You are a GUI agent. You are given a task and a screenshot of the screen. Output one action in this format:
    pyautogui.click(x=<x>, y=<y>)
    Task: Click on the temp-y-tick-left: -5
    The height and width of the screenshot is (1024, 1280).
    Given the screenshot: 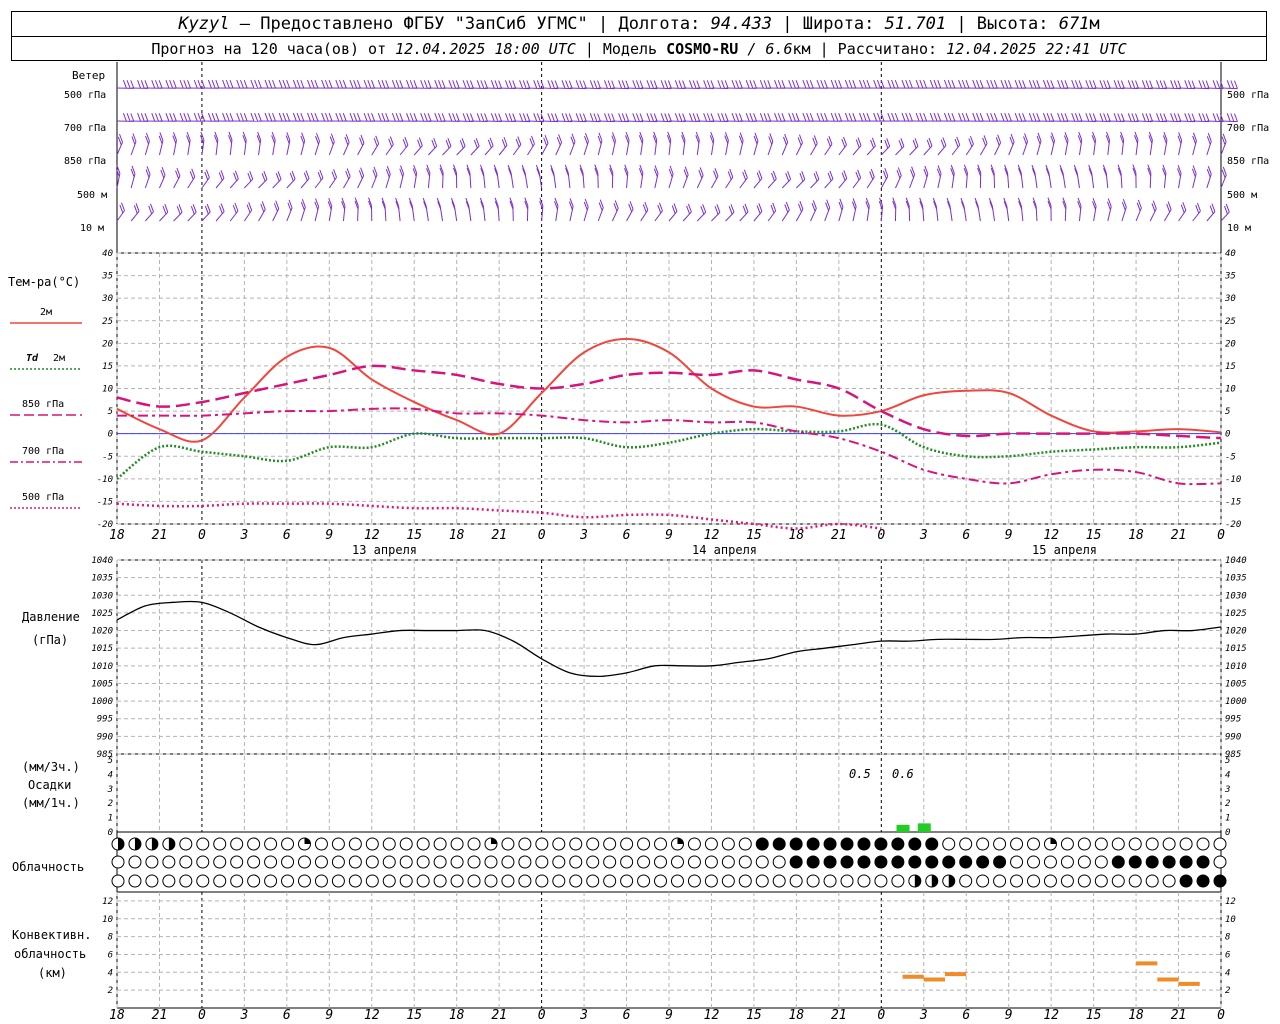 What is the action you would take?
    pyautogui.click(x=107, y=457)
    